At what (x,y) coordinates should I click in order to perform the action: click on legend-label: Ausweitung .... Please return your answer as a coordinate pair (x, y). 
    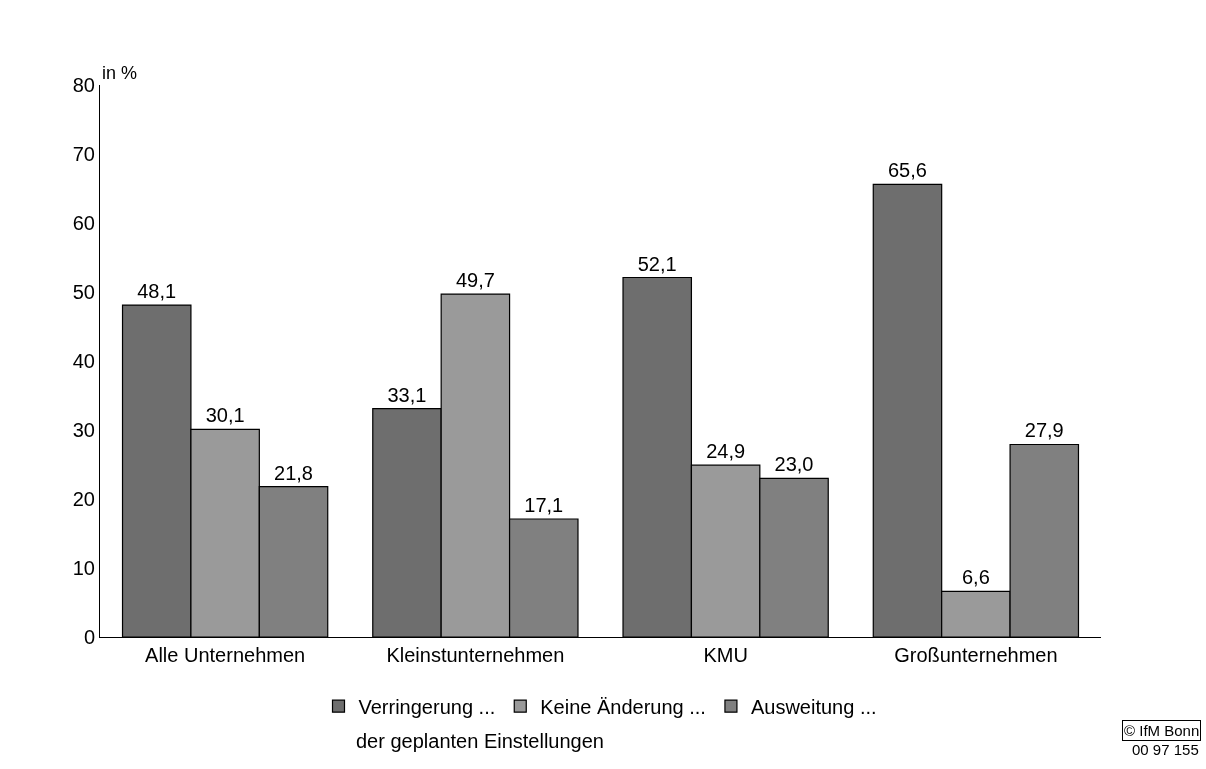
    Looking at the image, I should click on (813, 706).